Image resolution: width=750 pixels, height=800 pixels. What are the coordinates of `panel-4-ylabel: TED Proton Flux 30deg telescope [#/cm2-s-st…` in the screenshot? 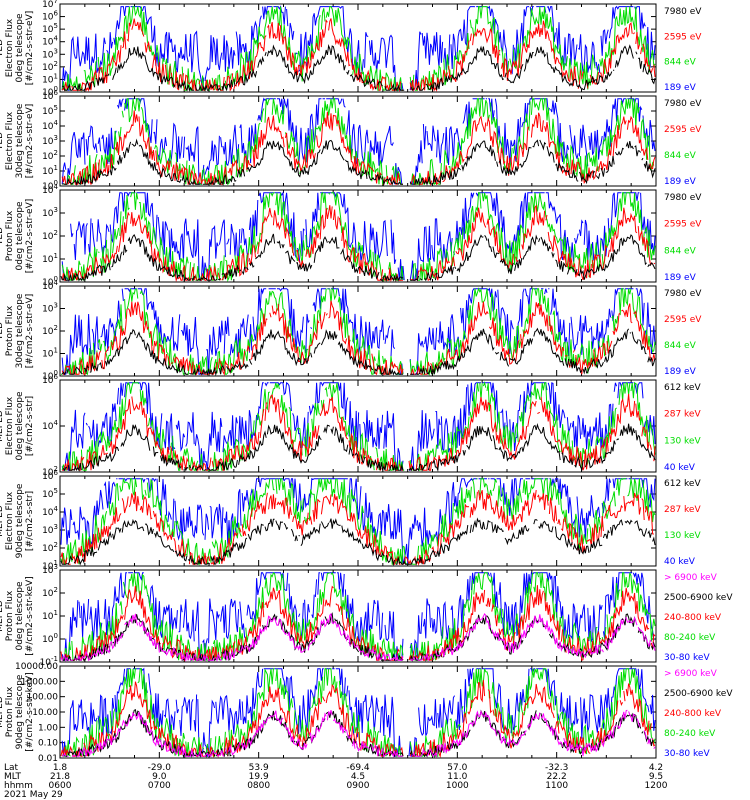 It's located at (17, 330).